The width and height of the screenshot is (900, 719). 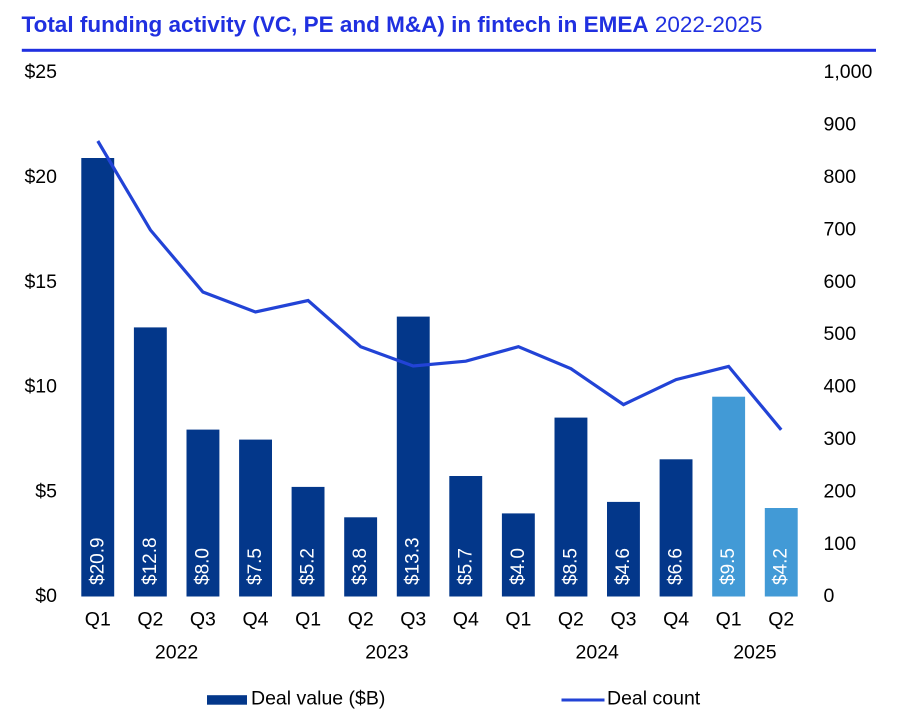 I want to click on svg-text: $3.8, so click(x=360, y=566).